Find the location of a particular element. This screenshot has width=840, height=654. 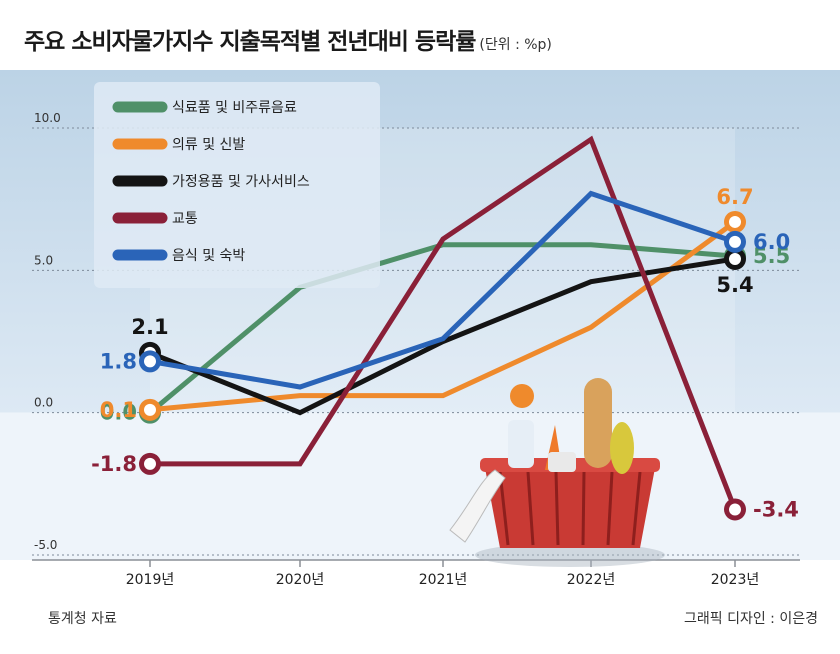

unit-label: (단위 : %p) is located at coordinates (515, 45).